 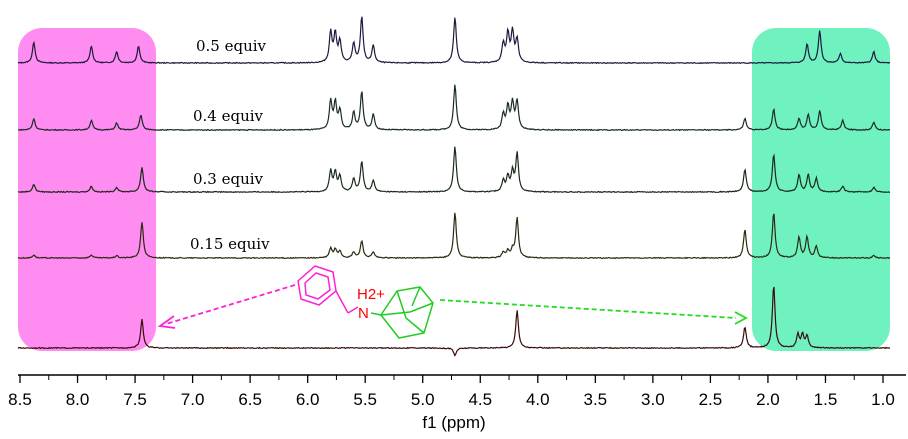 What do you see at coordinates (480, 399) in the screenshot?
I see `x-tick-label-4.5: 4.5` at bounding box center [480, 399].